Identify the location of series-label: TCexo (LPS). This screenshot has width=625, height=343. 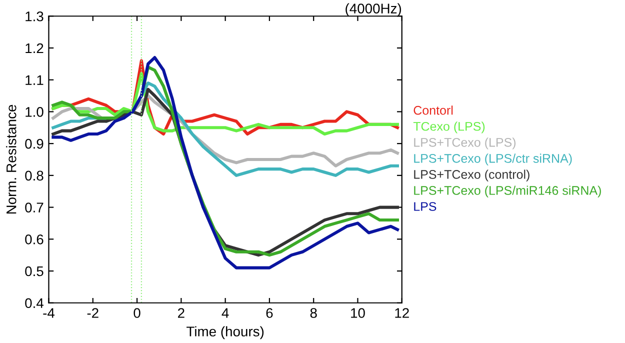
(449, 128).